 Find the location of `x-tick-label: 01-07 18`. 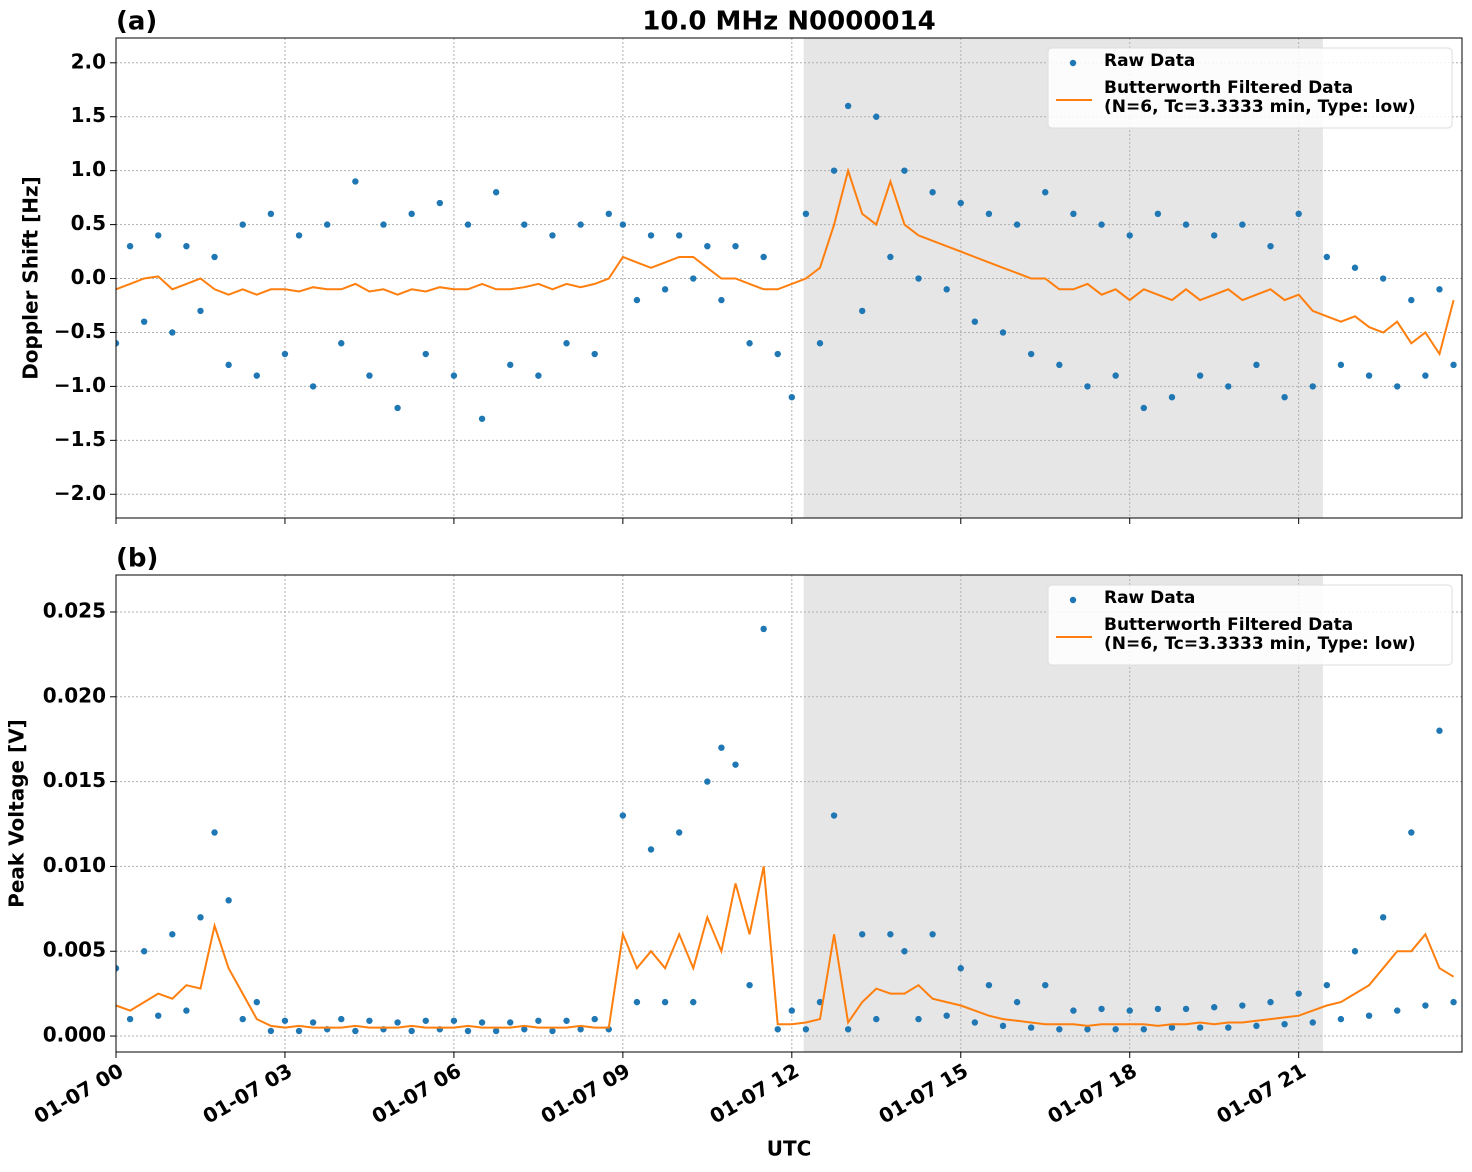

x-tick-label: 01-07 18 is located at coordinates (1092, 1093).